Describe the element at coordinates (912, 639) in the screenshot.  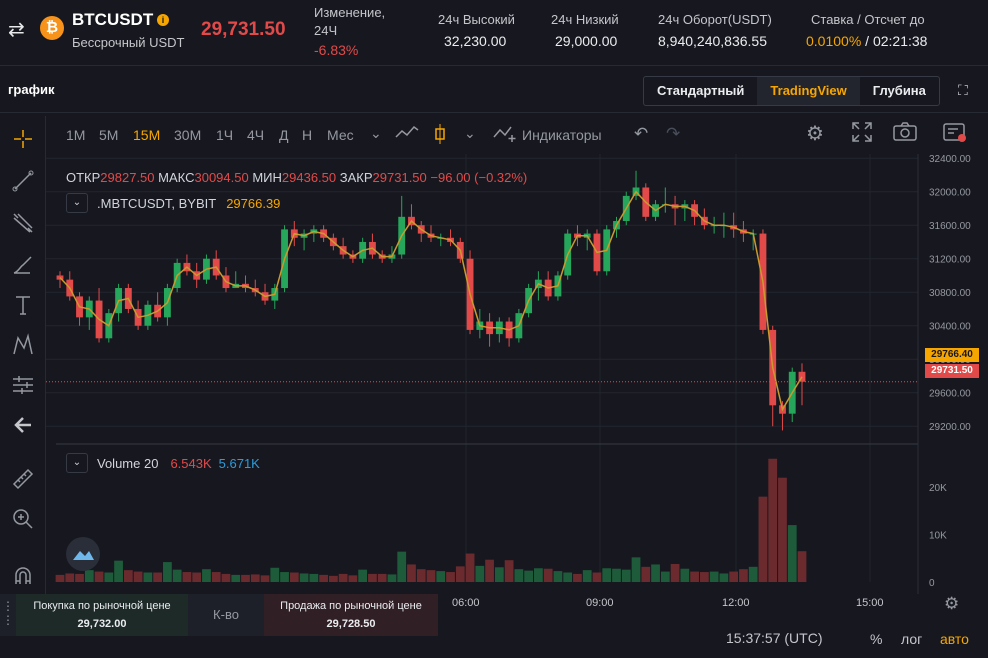
I see `log-scale-toggle: лог` at that location.